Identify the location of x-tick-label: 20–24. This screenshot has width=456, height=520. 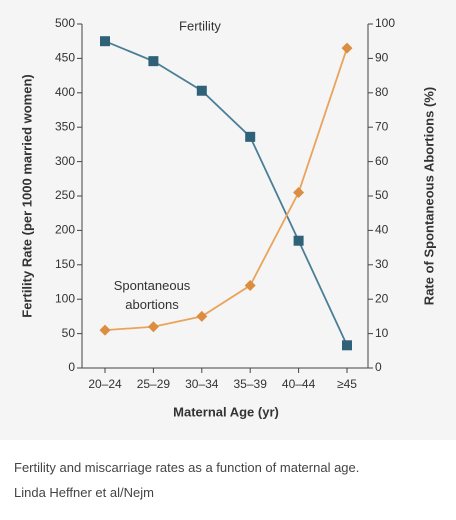
(105, 384).